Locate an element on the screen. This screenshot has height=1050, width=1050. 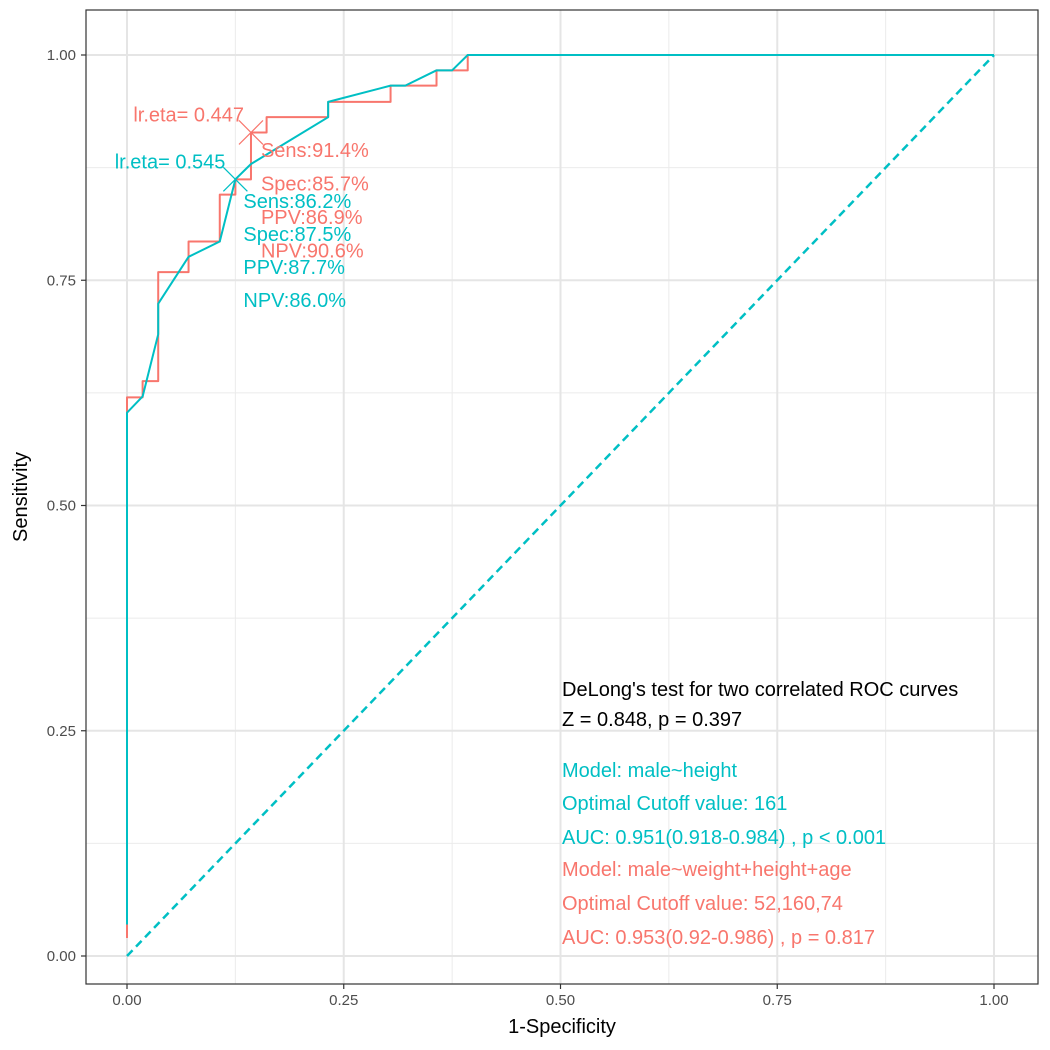
annotation-line: AUC: 0.953(0.92-0.986) , p = 0.817 is located at coordinates (718, 938).